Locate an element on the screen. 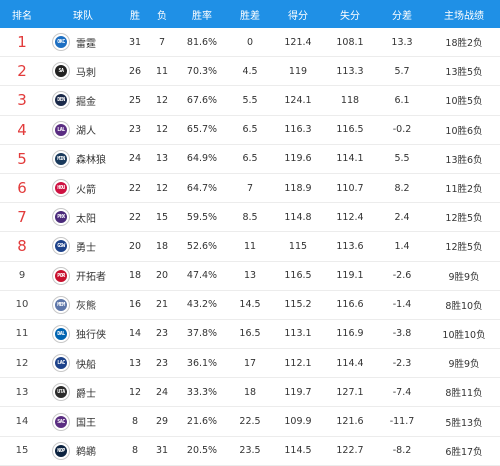 This screenshot has width=500, height=466. home-record-cell: 13胜5负 is located at coordinates (464, 73).